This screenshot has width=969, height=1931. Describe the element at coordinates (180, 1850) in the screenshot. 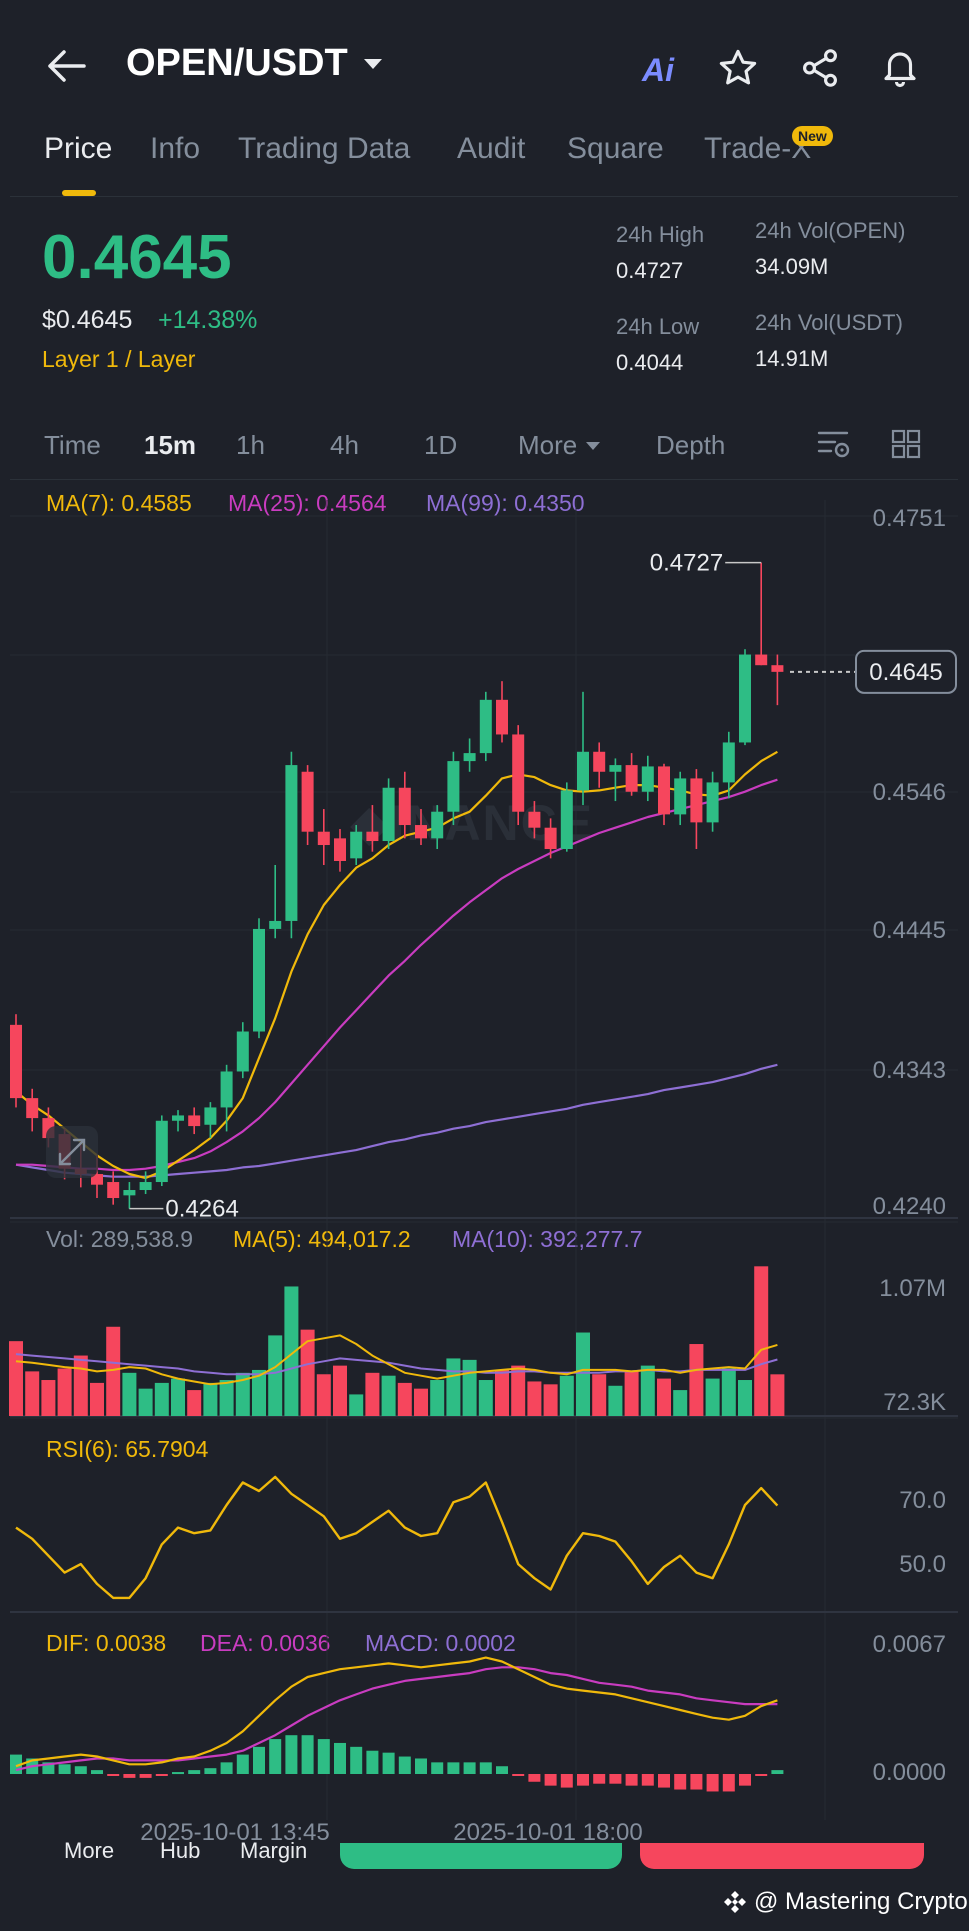

I see `nav-hub: Hub` at that location.